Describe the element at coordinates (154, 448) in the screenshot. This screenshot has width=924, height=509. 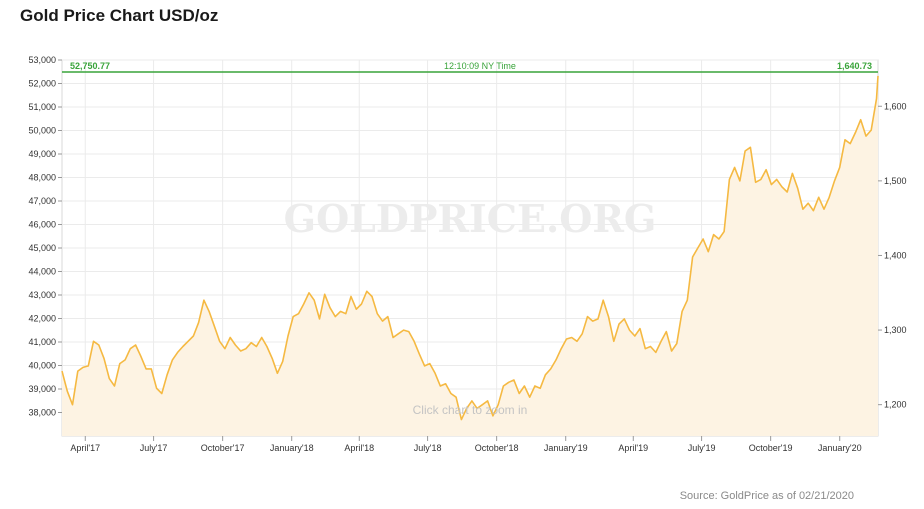
I see `x-axis-tick-label: July'17` at that location.